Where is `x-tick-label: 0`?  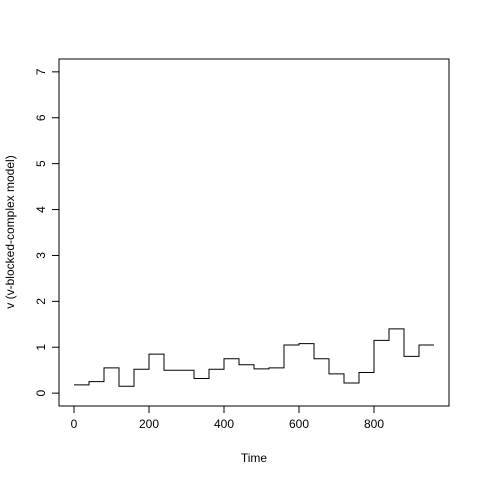
x-tick-label: 0 is located at coordinates (74, 424).